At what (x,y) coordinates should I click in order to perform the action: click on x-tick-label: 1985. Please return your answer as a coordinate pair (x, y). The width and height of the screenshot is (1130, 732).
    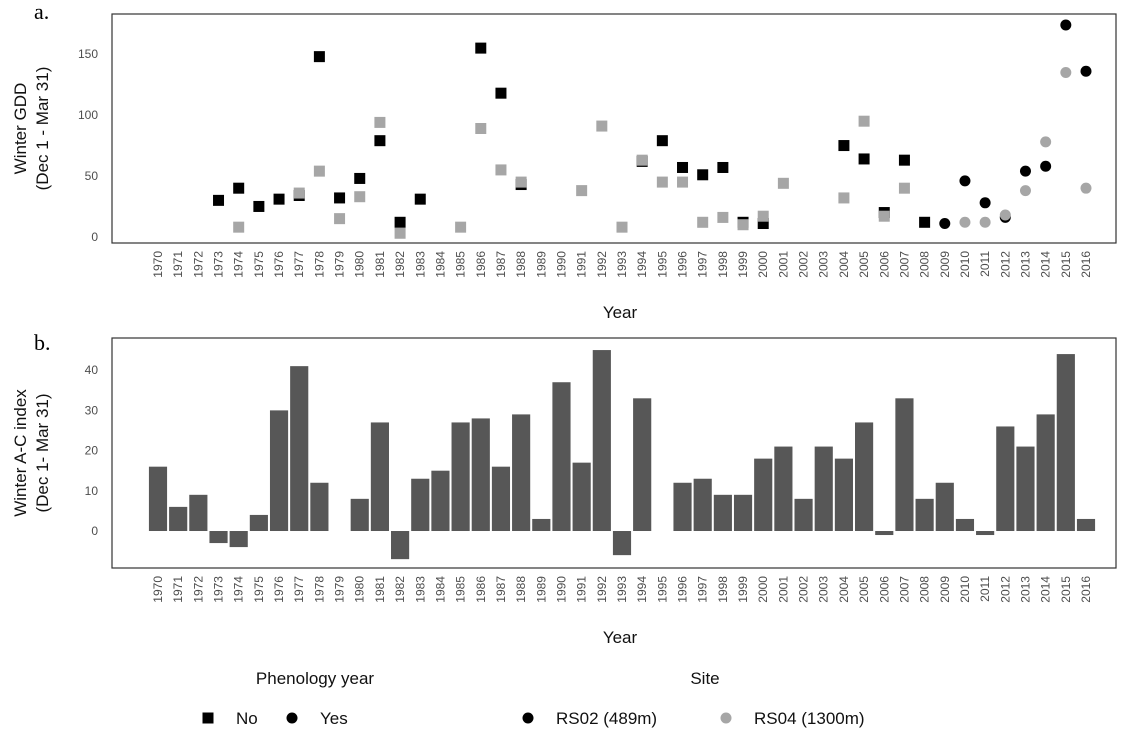
    Looking at the image, I should click on (461, 589).